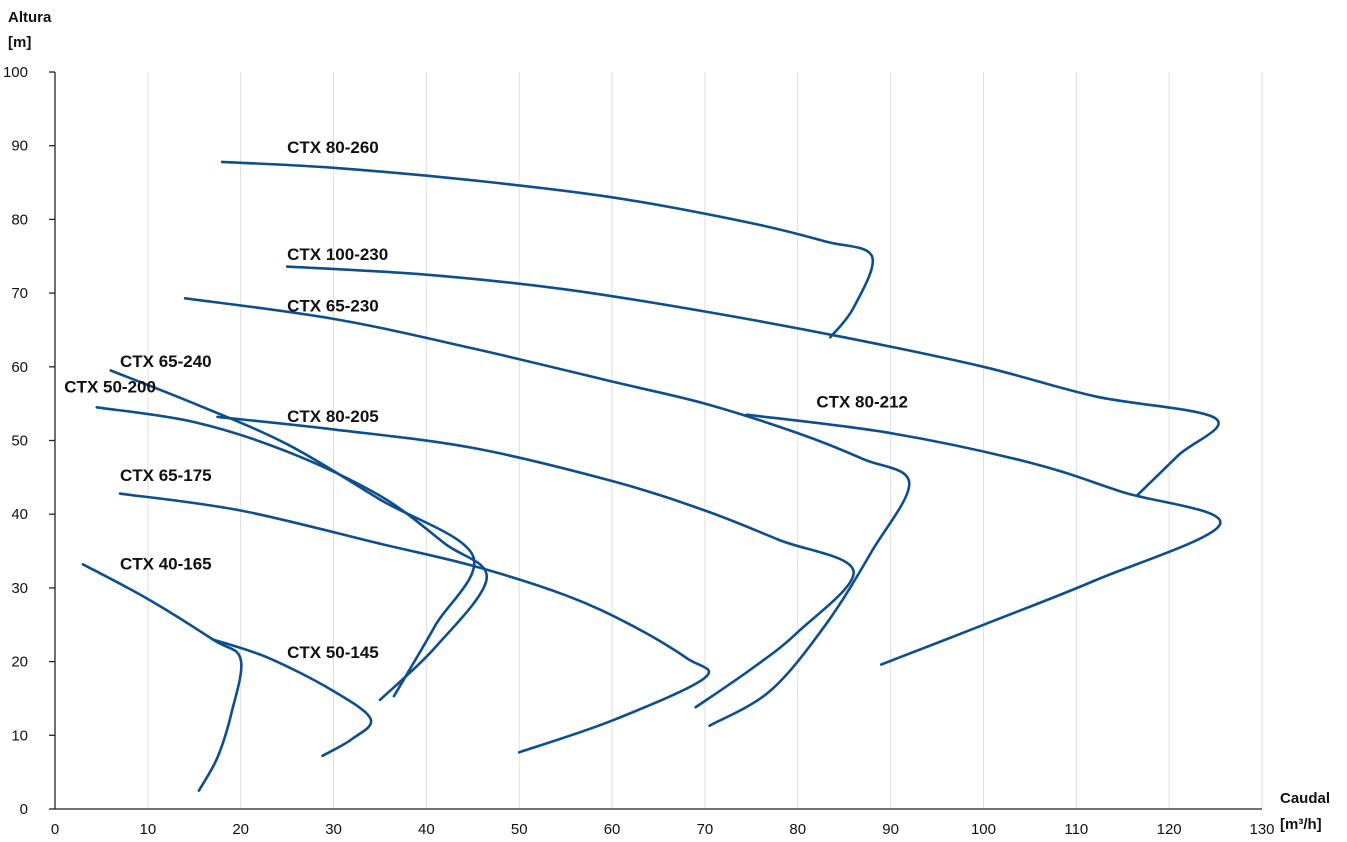  Describe the element at coordinates (19, 219) in the screenshot. I see `y-tick-label: 80` at that location.